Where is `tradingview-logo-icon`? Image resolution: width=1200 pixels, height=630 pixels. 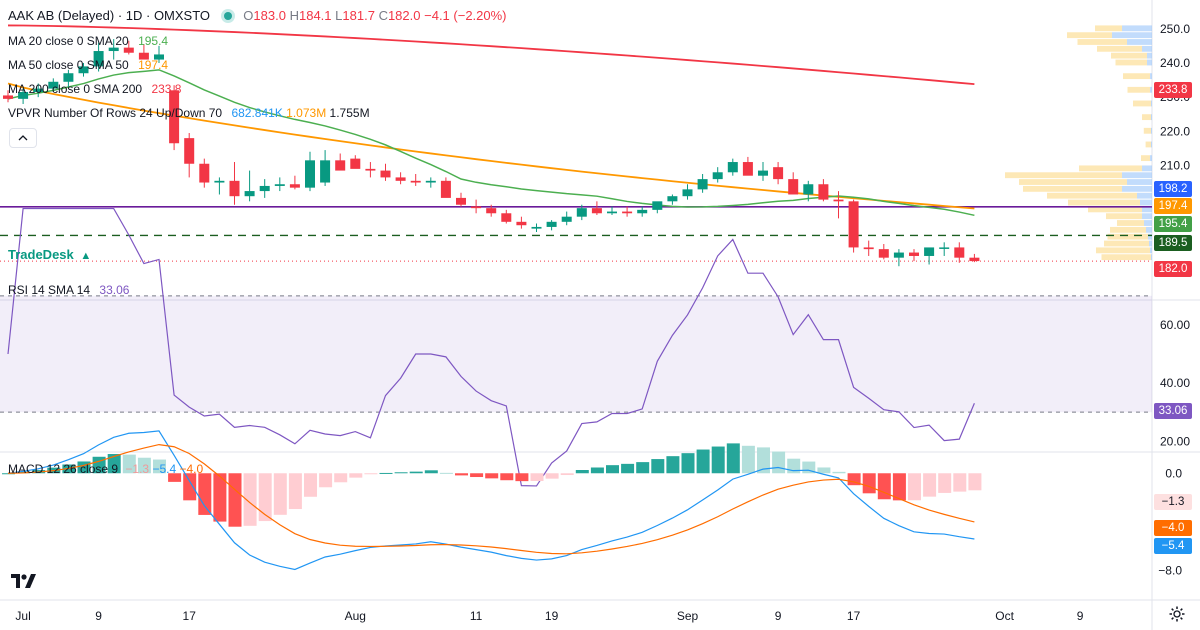 tradingview-logo-icon is located at coordinates (24, 583).